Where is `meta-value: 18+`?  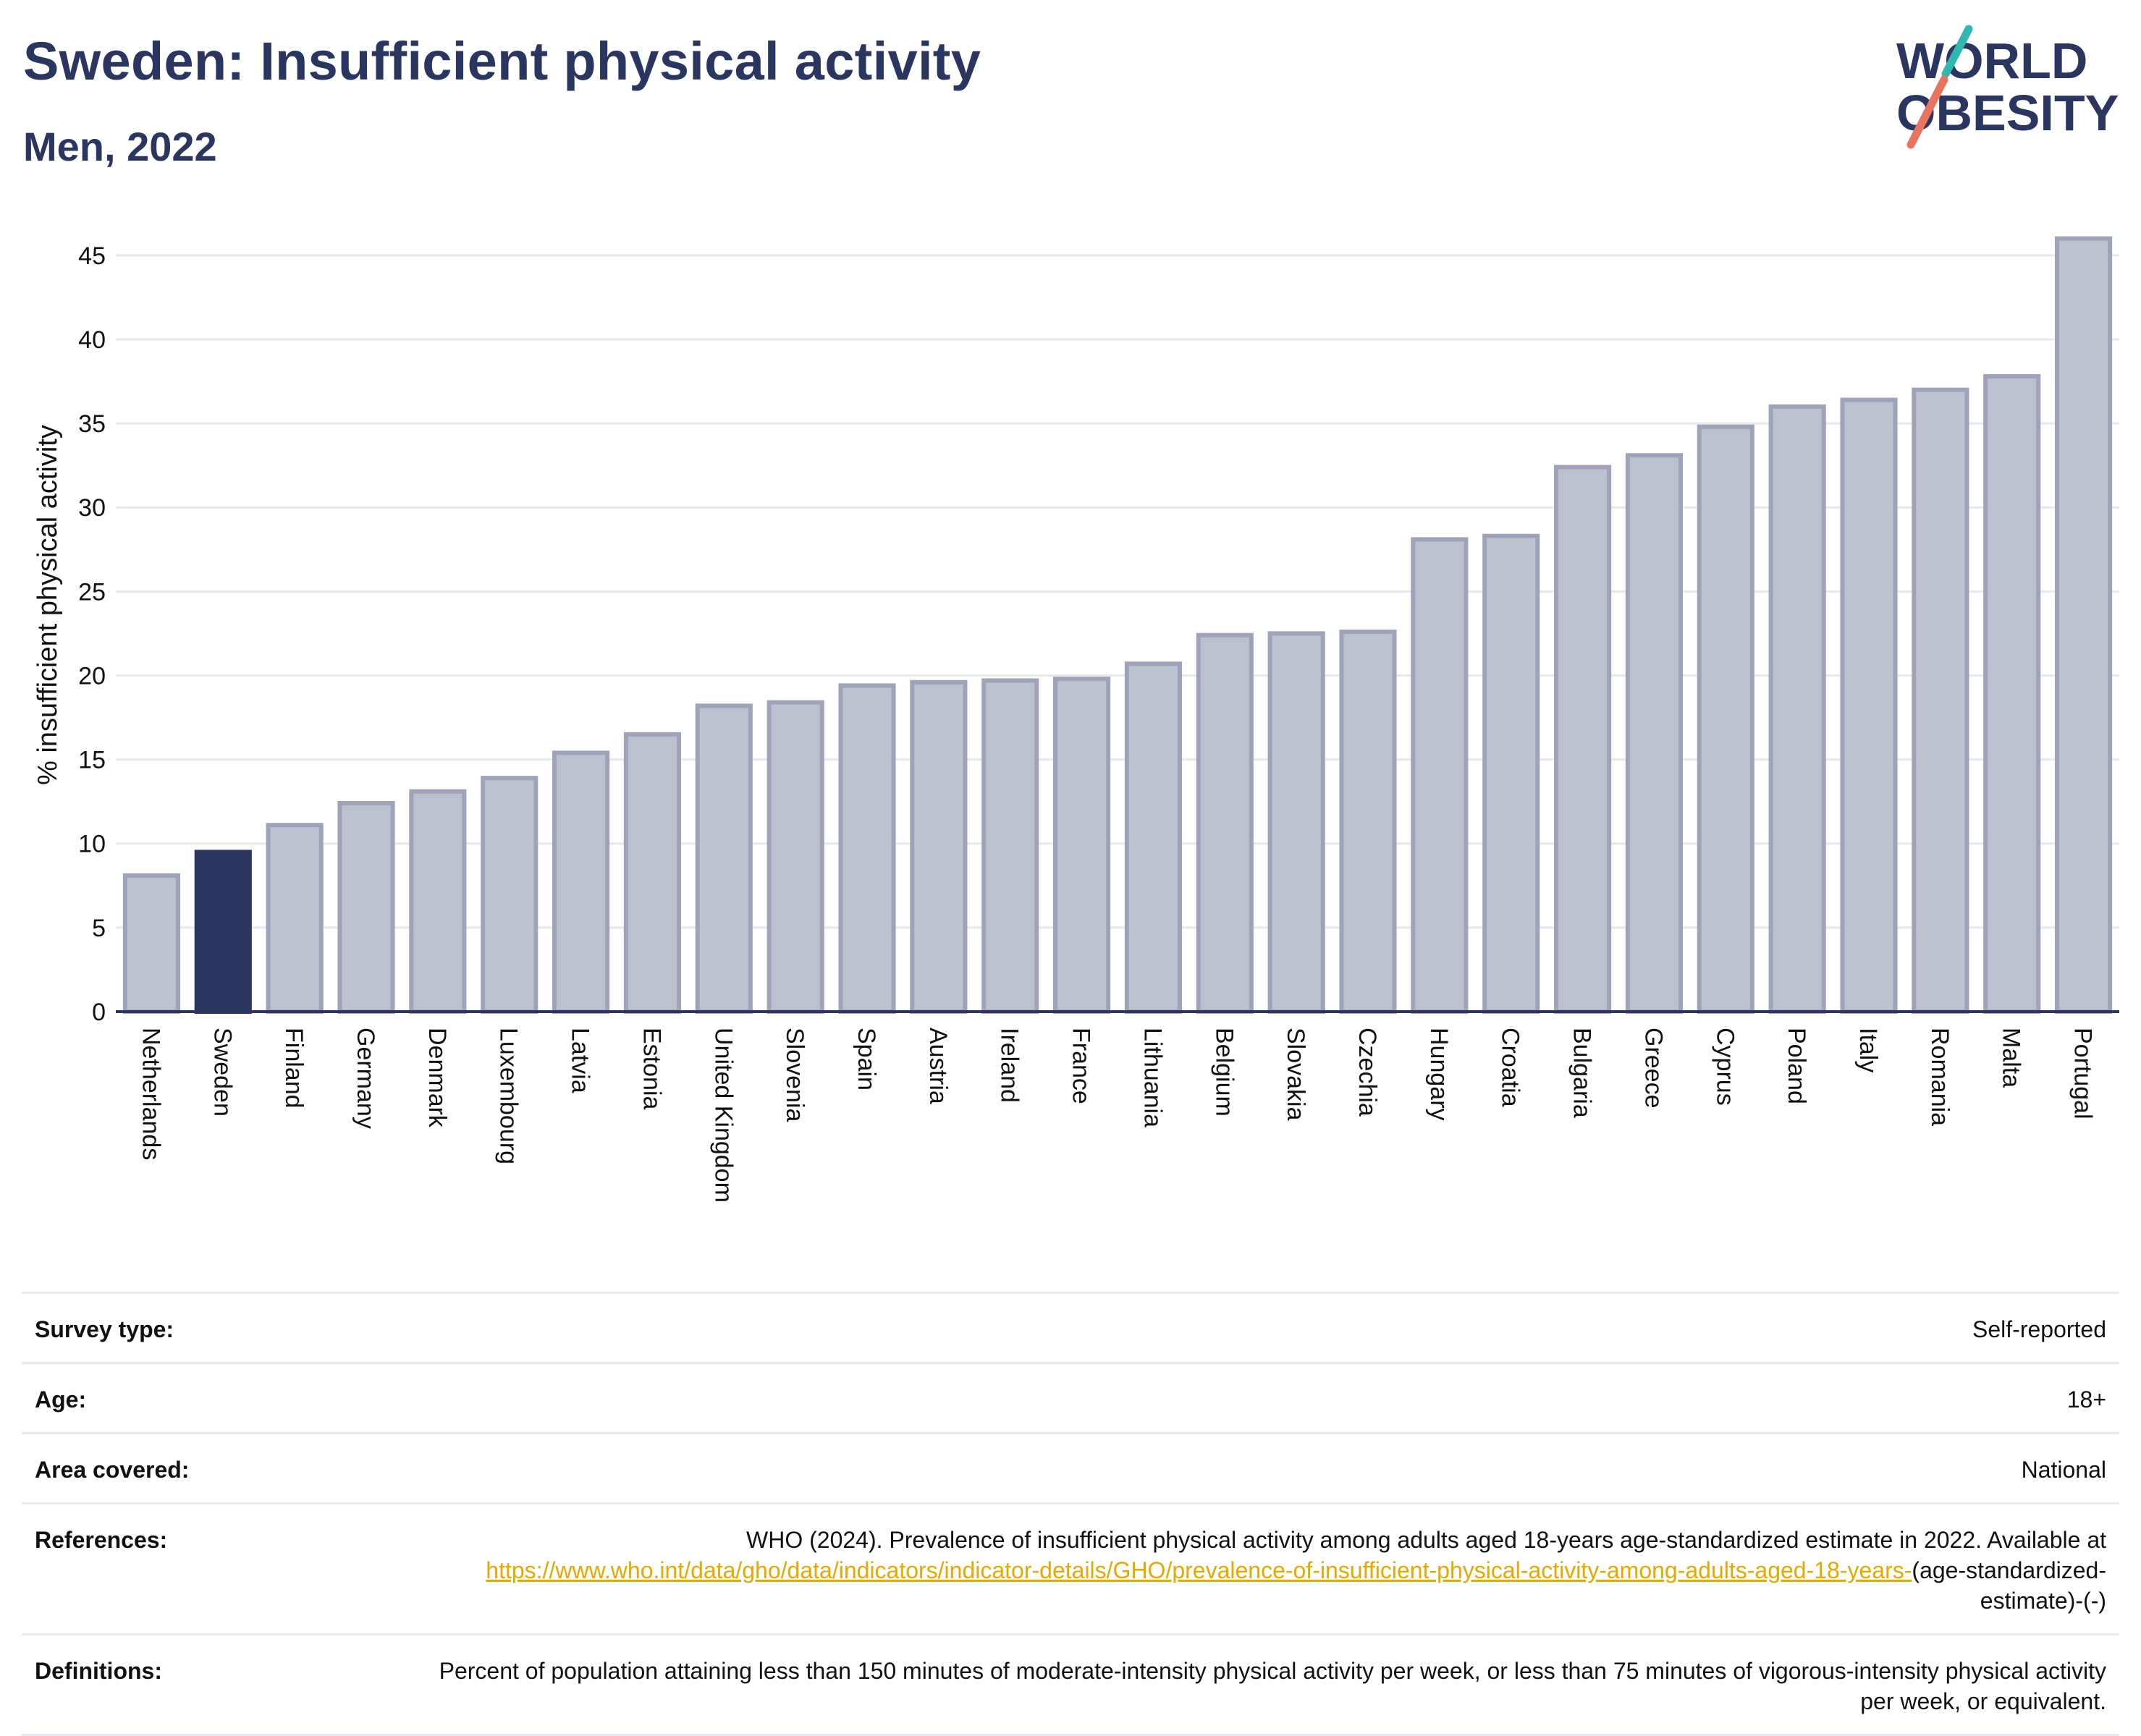
meta-value: 18+ is located at coordinates (2086, 1399).